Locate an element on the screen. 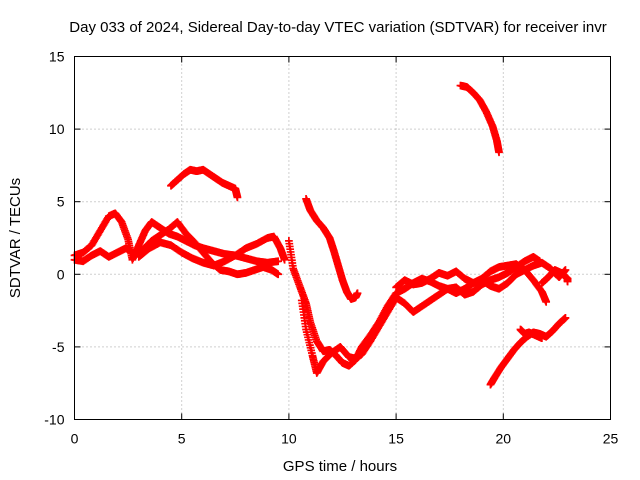 The width and height of the screenshot is (640, 480). x-tick-label: 15 is located at coordinates (396, 439).